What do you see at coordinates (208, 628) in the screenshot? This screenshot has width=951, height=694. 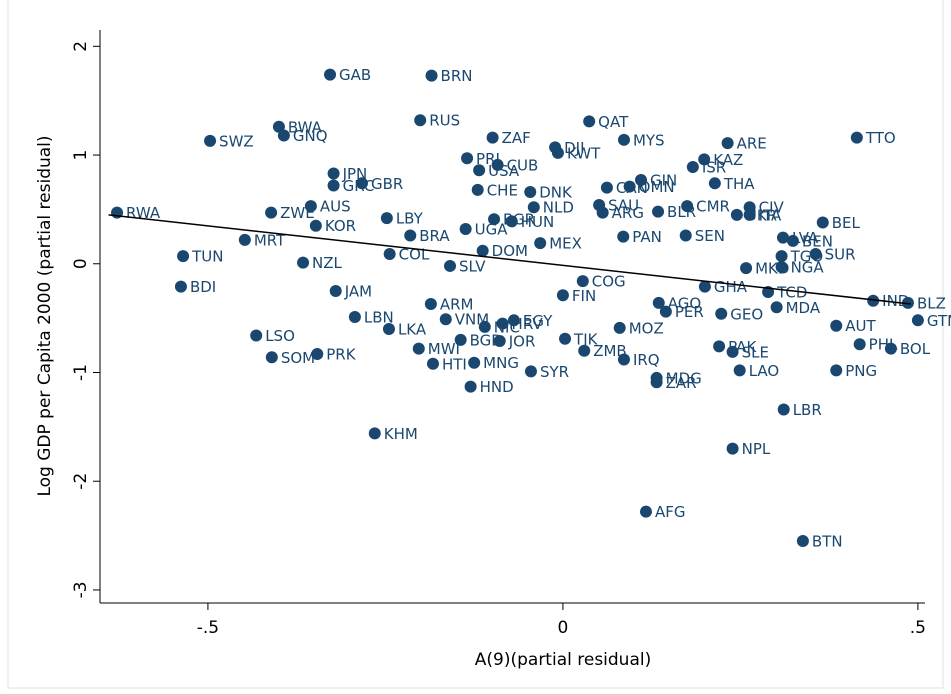 I see `x-tick-label: -.5` at bounding box center [208, 628].